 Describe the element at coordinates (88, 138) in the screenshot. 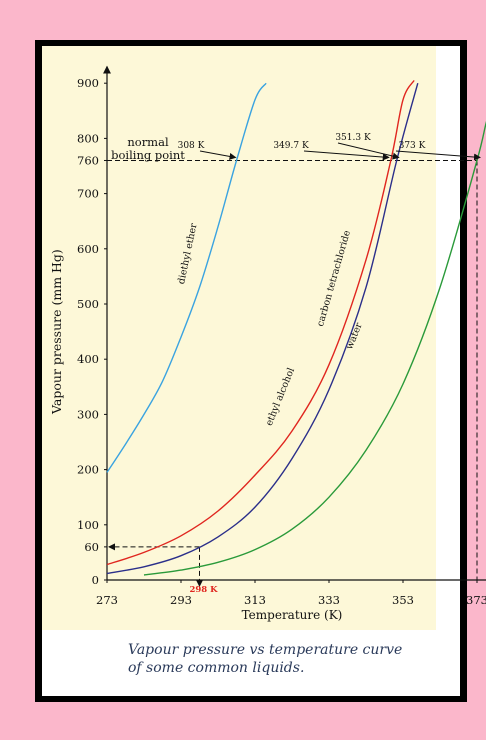

I see `y-tick-label: 800` at that location.